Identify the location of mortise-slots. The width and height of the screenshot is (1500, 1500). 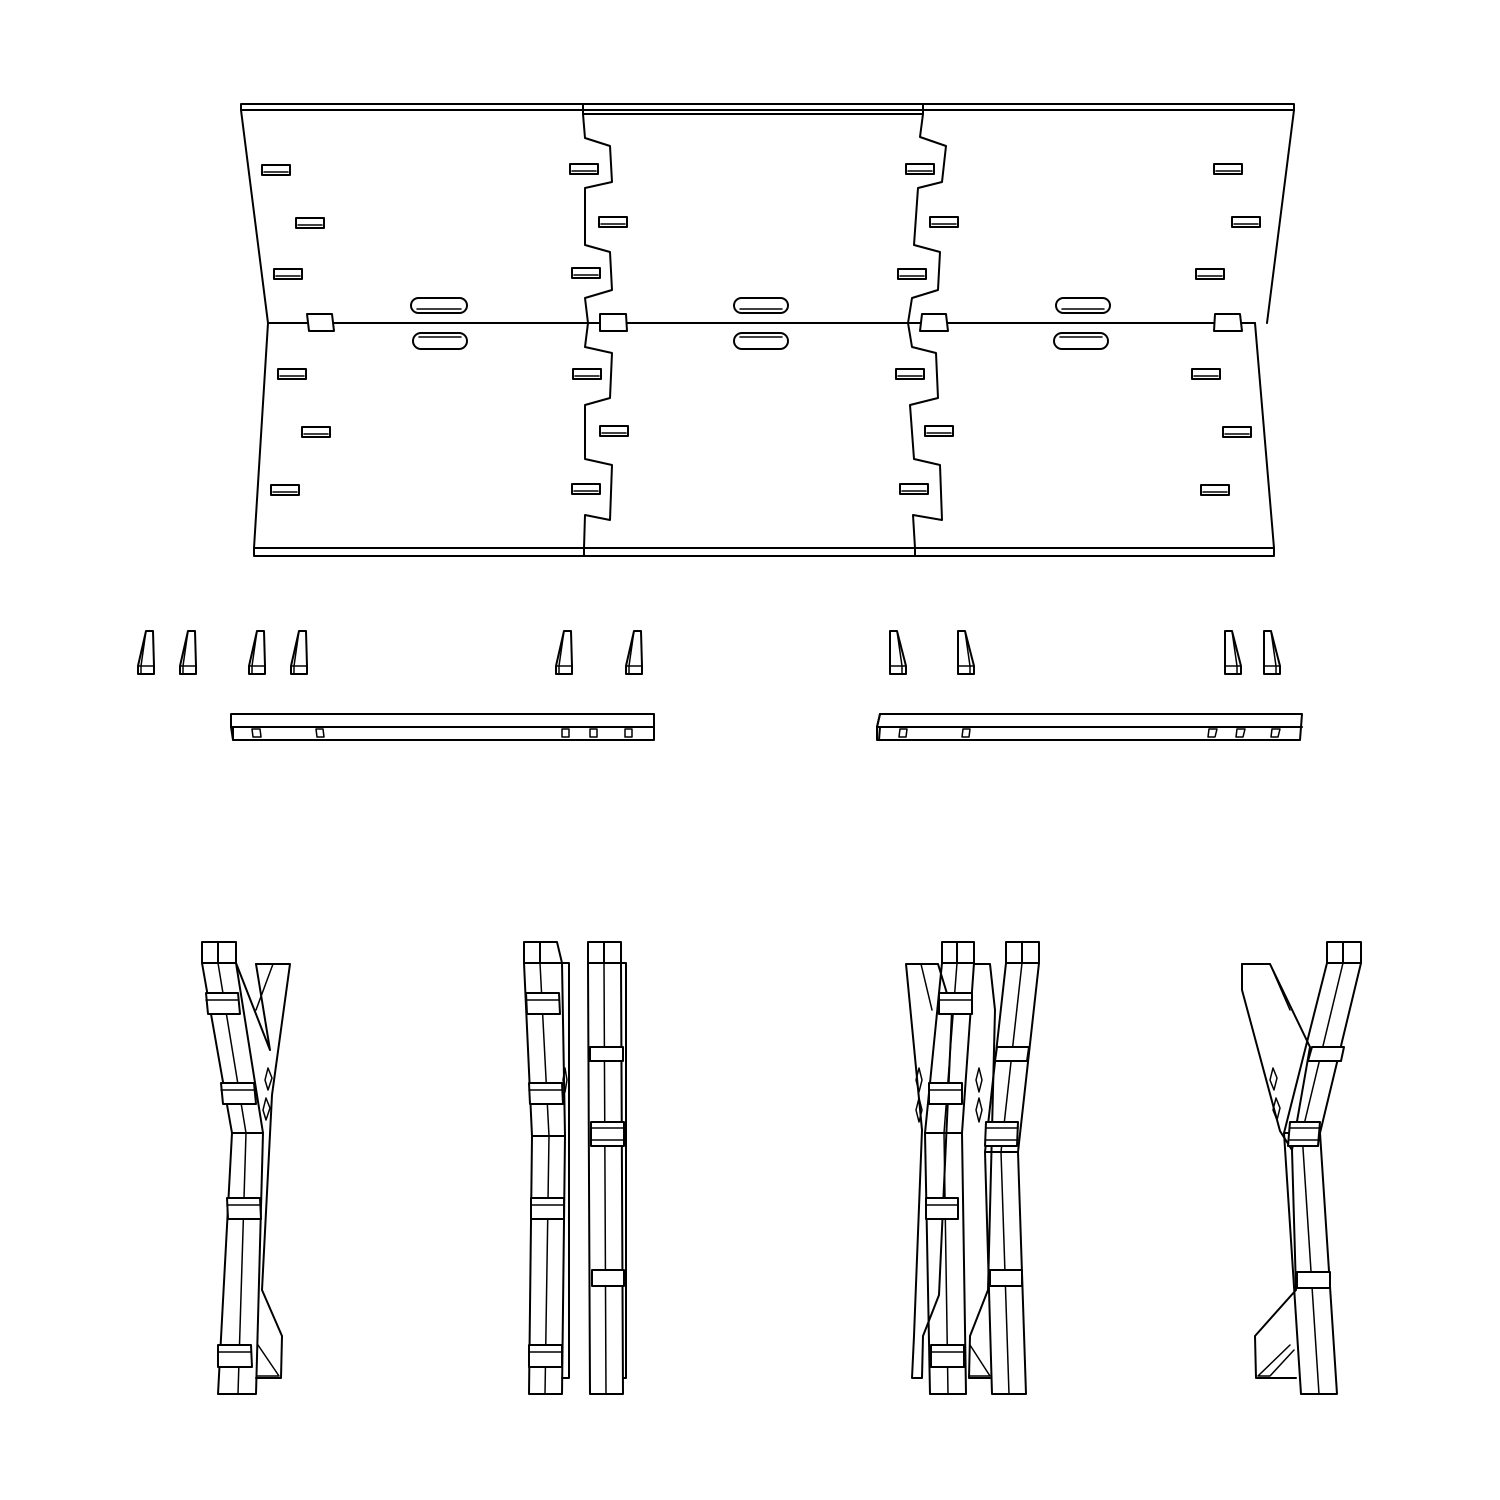
(761, 329).